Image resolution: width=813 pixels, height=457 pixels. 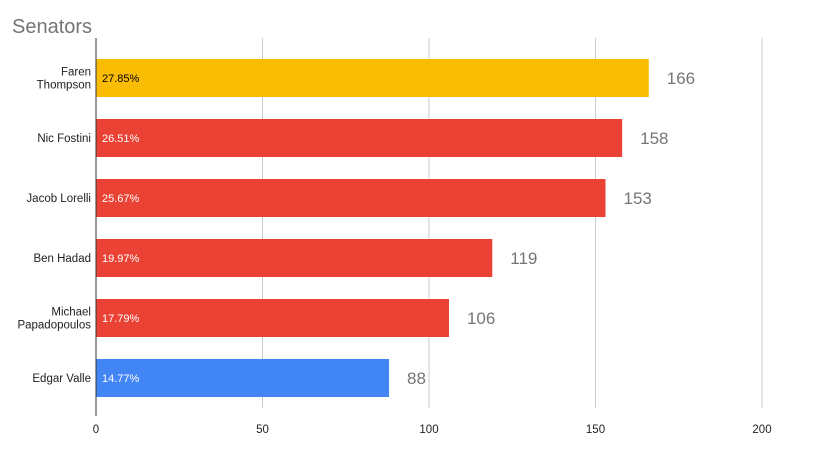 What do you see at coordinates (62, 259) in the screenshot?
I see `category-label-4: Ben Hadad` at bounding box center [62, 259].